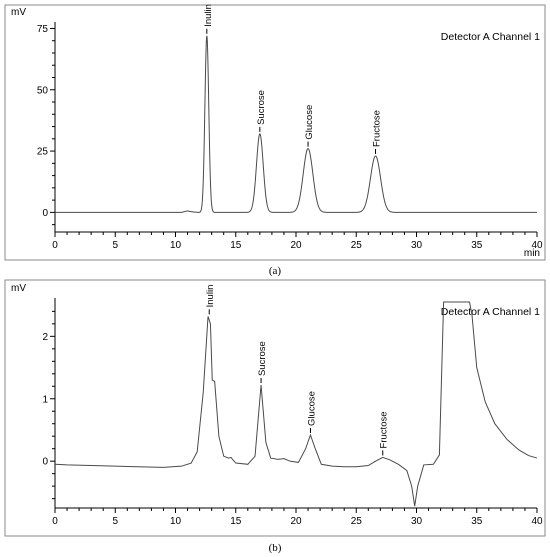  I want to click on panel-b-detector-label: Detector A Channel 1, so click(490, 312).